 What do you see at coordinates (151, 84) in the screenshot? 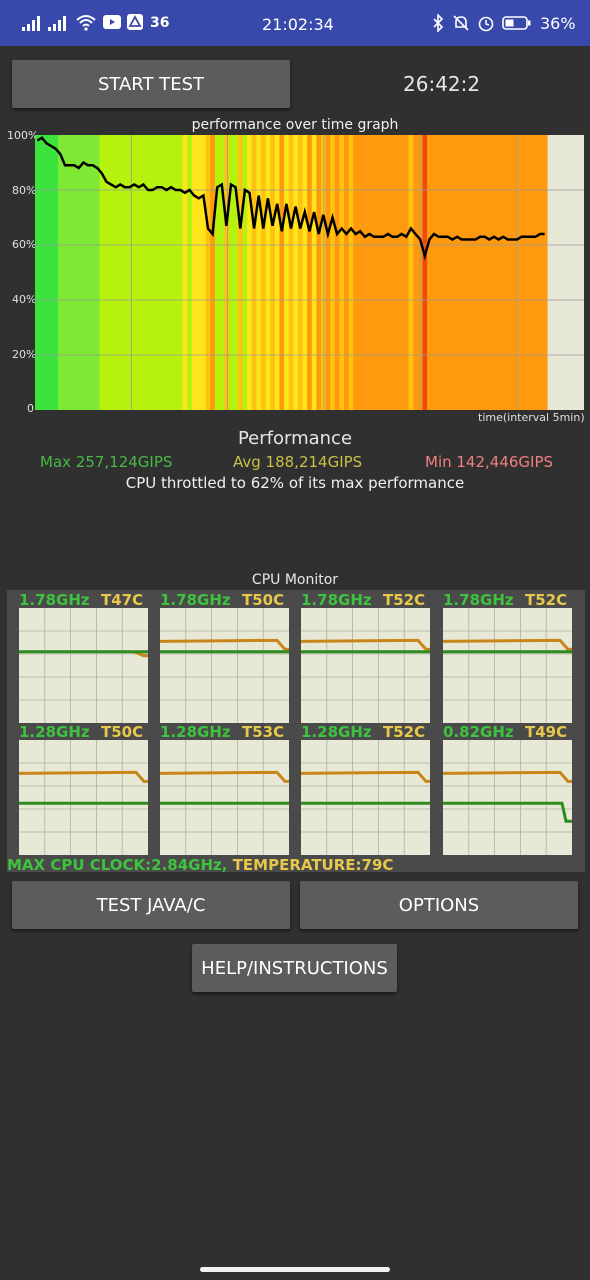
I see `start-test-button: START TEST` at bounding box center [151, 84].